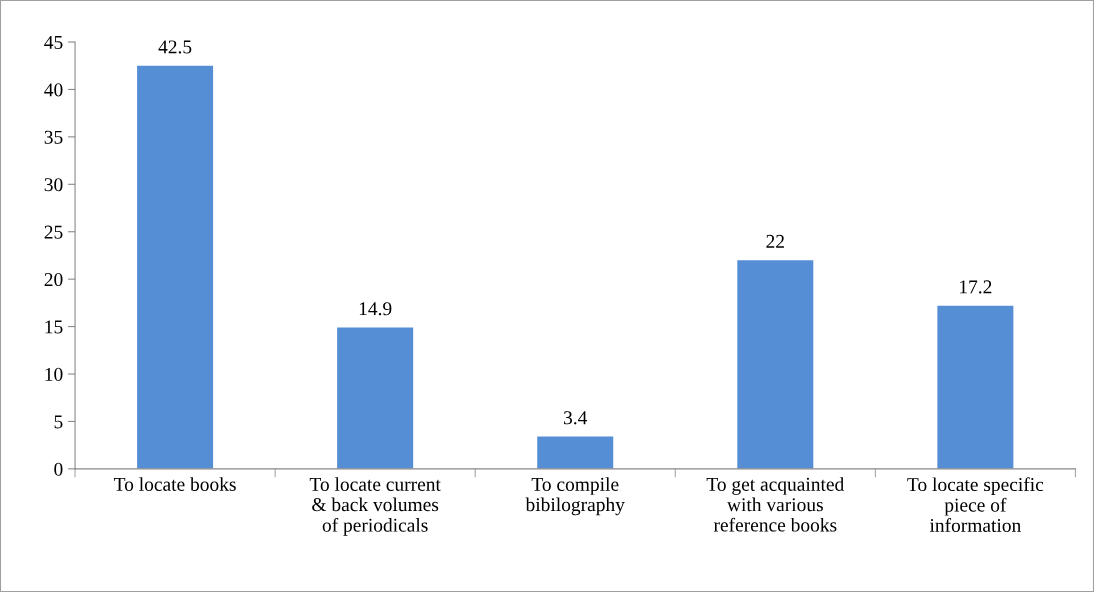 The image size is (1094, 592). Describe the element at coordinates (775, 504) in the screenshot. I see `x-tick-label: To get acquainted with various reference books` at that location.